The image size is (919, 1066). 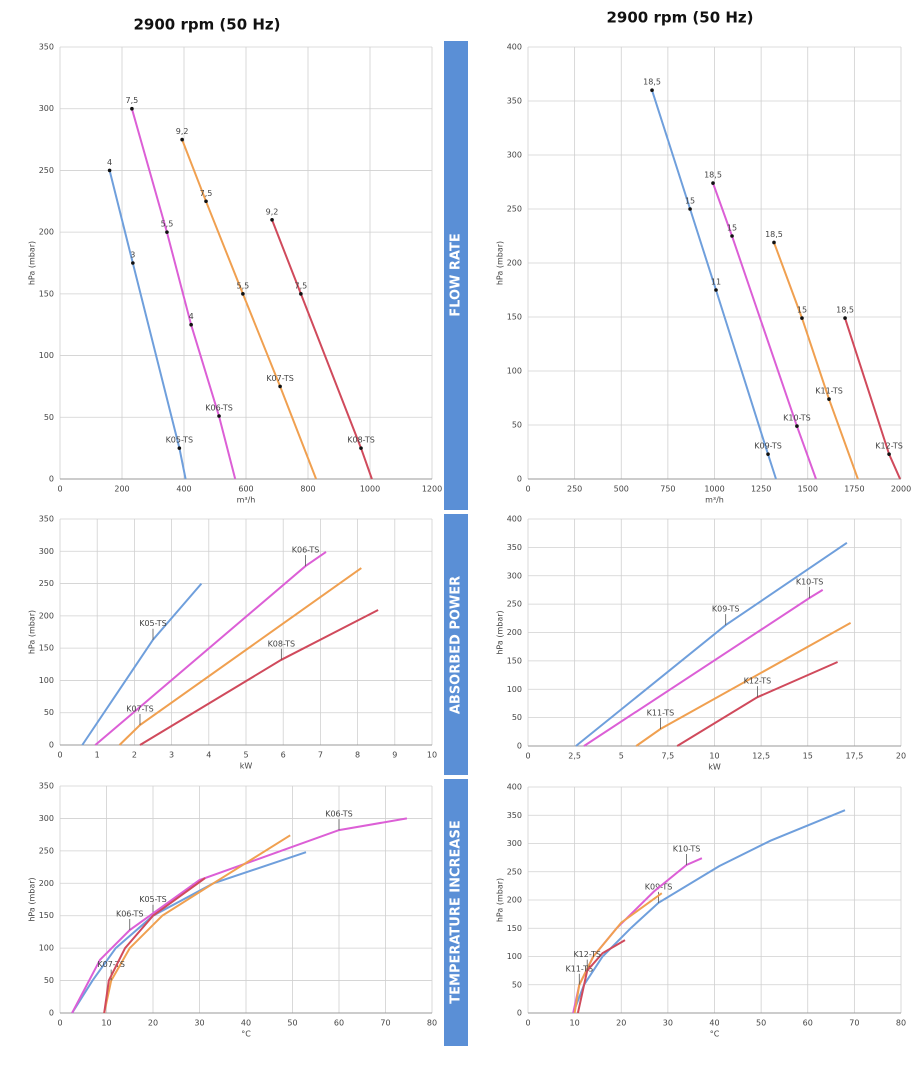 What do you see at coordinates (716, 282) in the screenshot?
I see `point-label: 11` at bounding box center [716, 282].